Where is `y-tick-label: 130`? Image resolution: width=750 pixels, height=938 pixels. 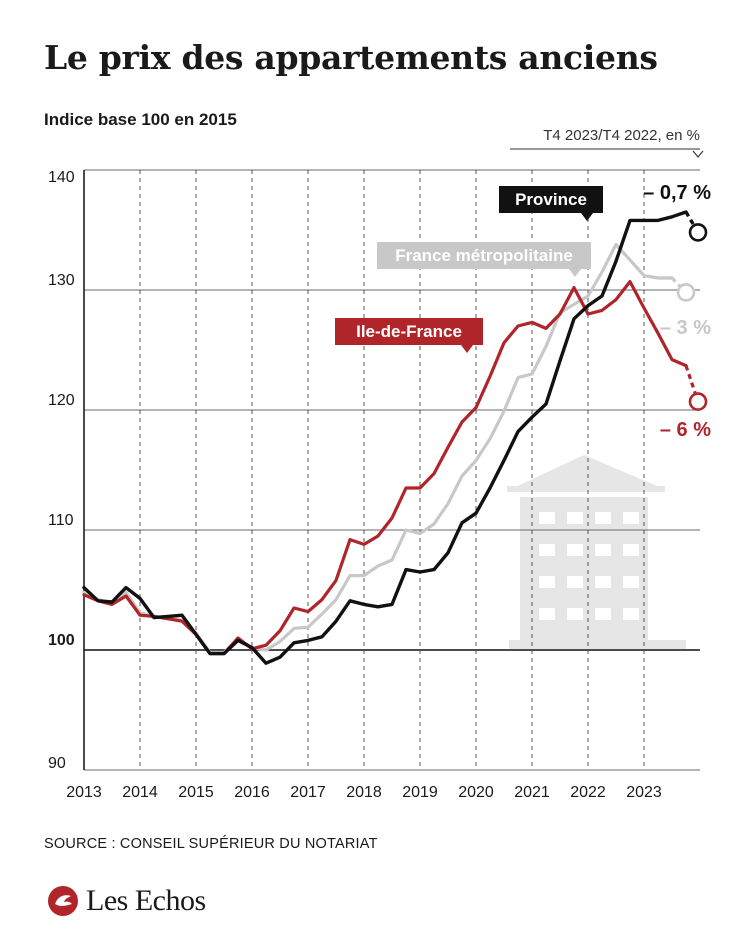
y-tick-label: 130 is located at coordinates (61, 280).